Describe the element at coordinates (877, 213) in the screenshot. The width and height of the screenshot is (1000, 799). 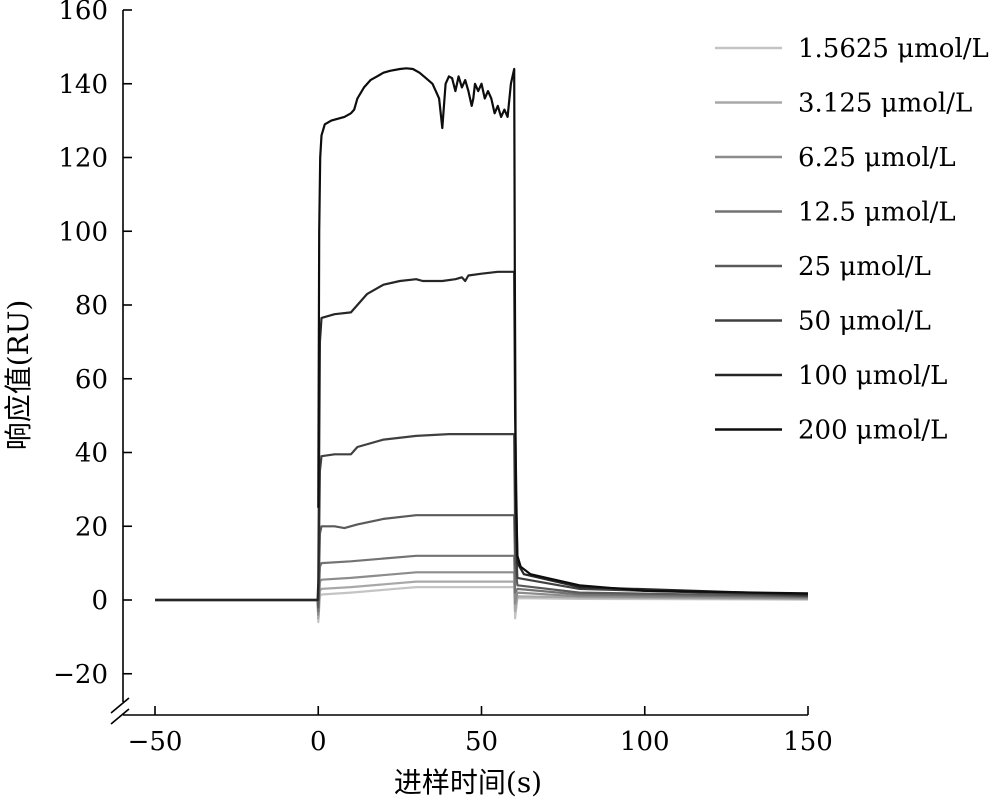
I see `legend-label: 12.5 μmol/L` at that location.